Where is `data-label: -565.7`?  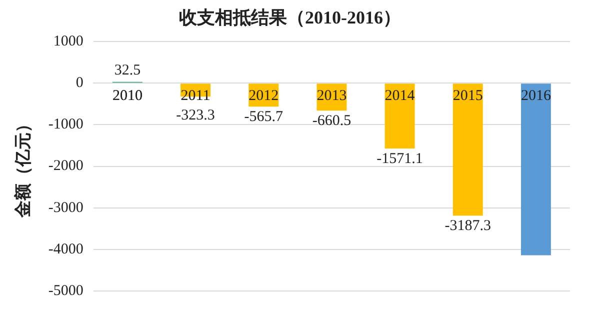 data-label: -565.7 is located at coordinates (264, 117).